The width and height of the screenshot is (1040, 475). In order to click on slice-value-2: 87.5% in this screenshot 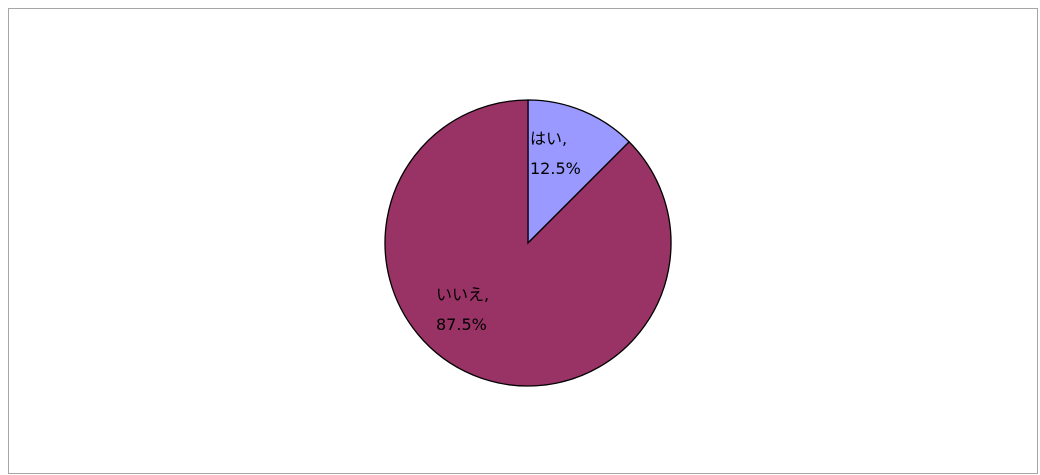, I will do `click(461, 324)`.